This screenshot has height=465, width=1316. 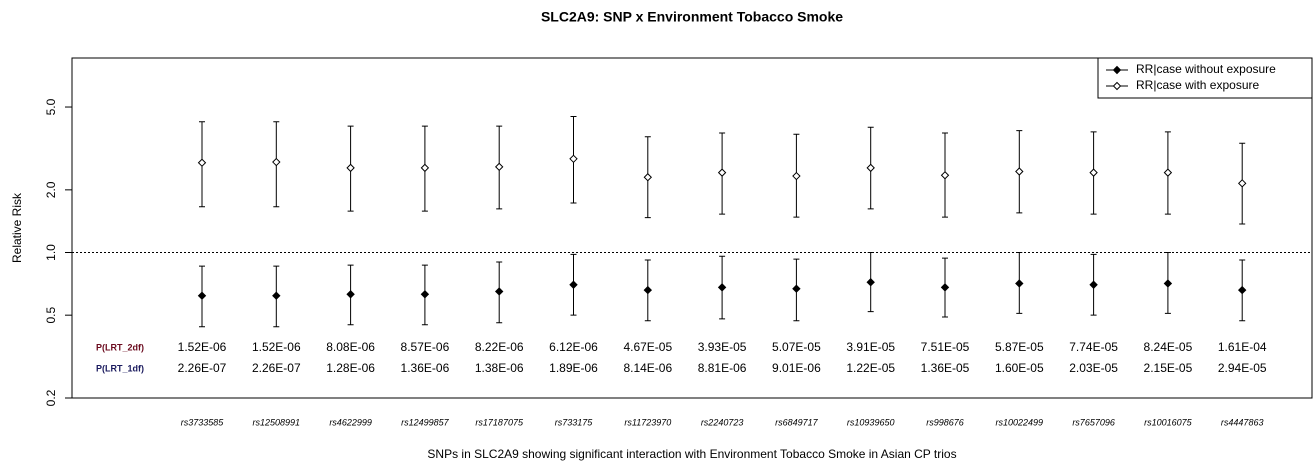 What do you see at coordinates (1093, 422) in the screenshot?
I see `x-tick-label: rs7657096` at bounding box center [1093, 422].